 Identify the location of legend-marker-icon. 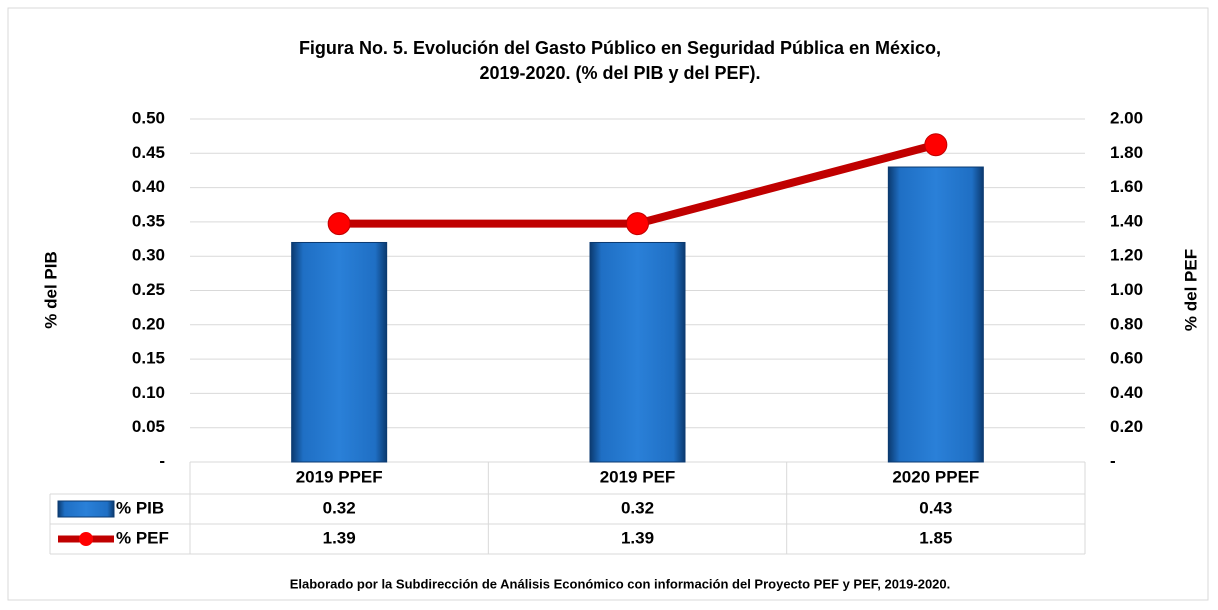
(86, 539).